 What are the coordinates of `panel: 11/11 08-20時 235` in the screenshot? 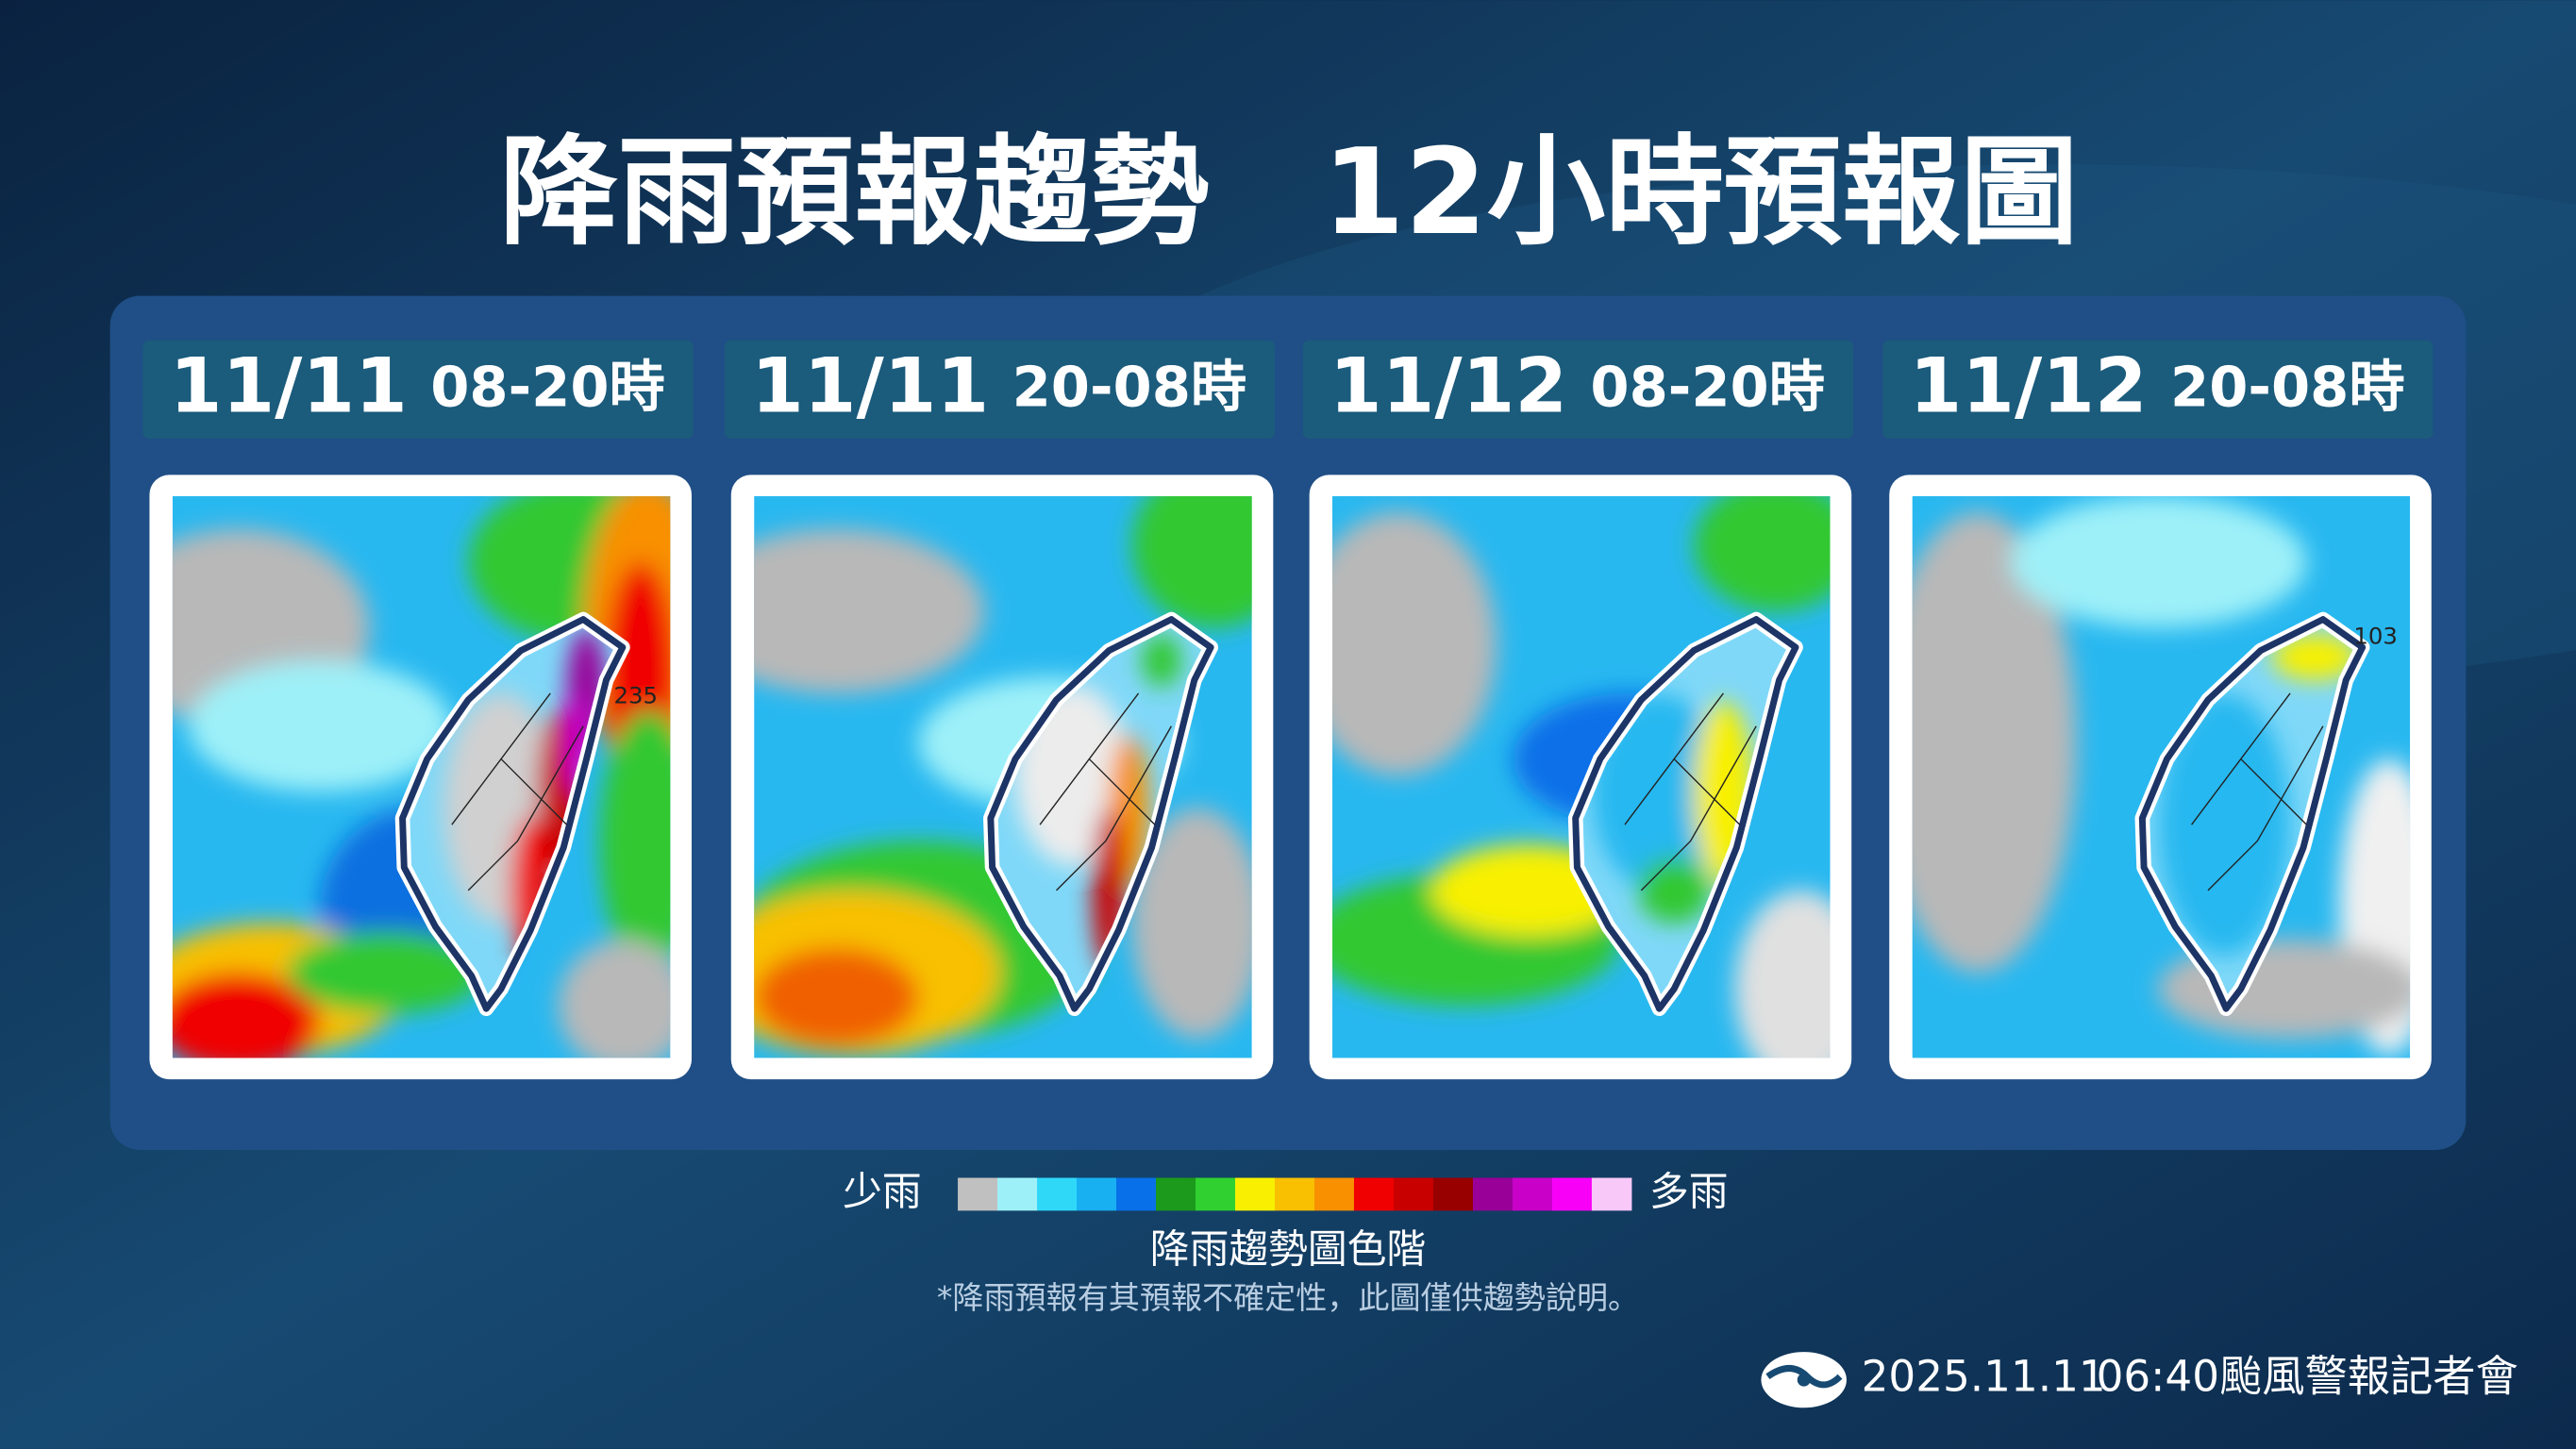 It's located at (418, 710).